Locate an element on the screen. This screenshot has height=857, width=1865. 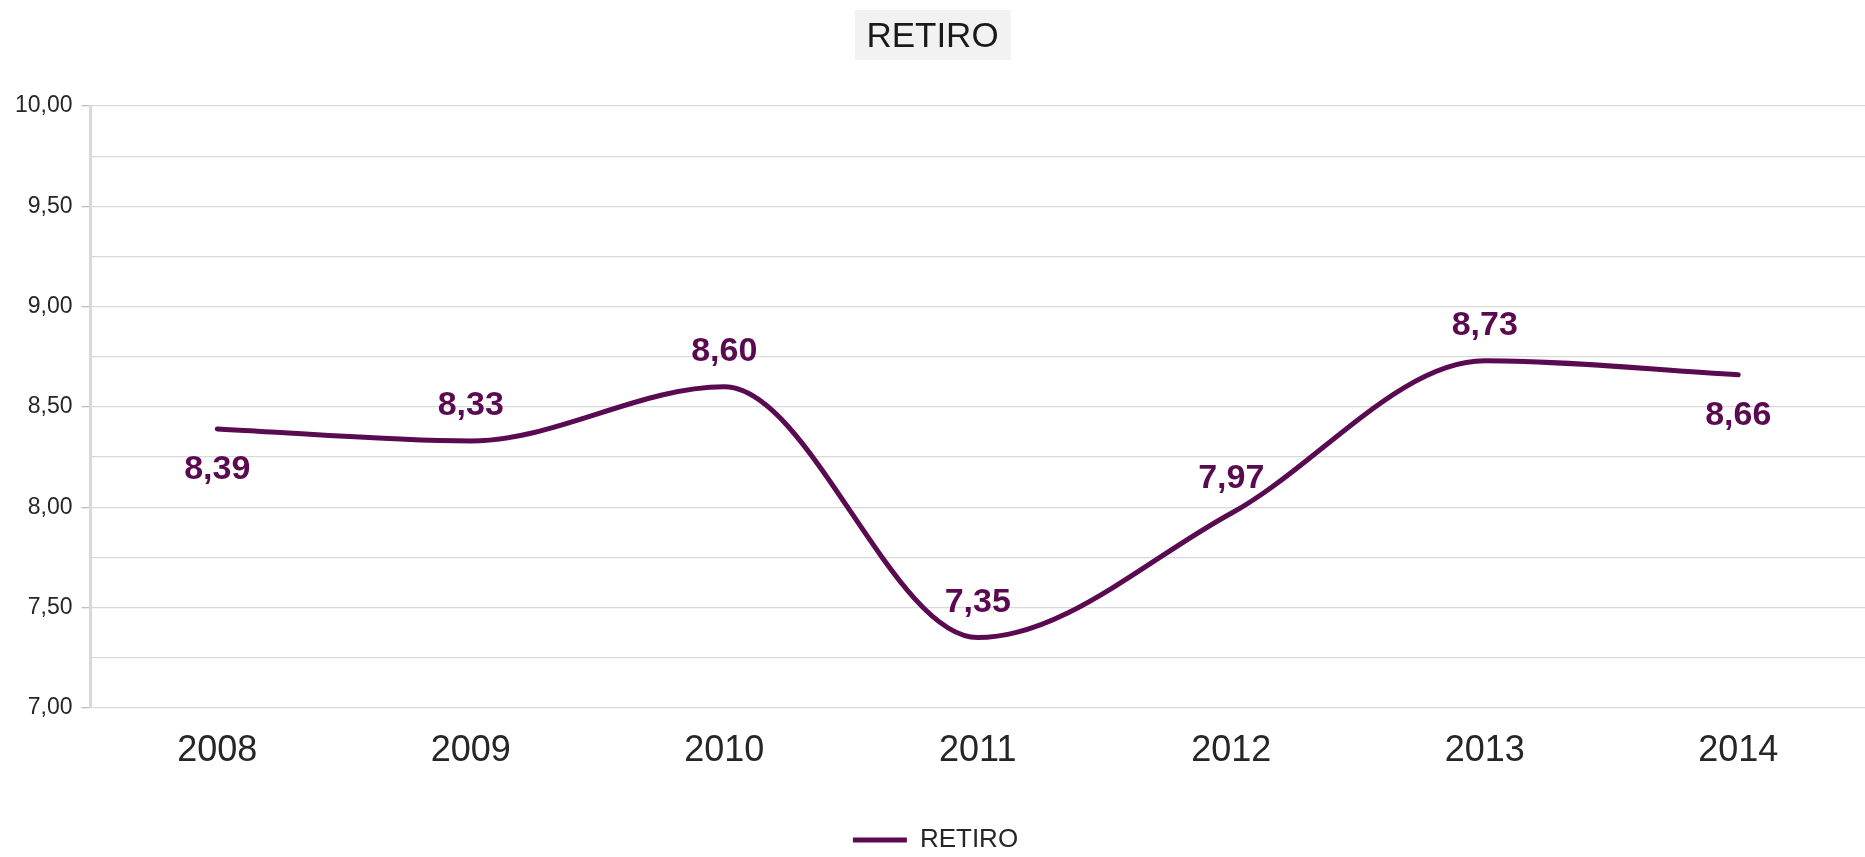
y-tick-label: 7,00 is located at coordinates (50, 706).